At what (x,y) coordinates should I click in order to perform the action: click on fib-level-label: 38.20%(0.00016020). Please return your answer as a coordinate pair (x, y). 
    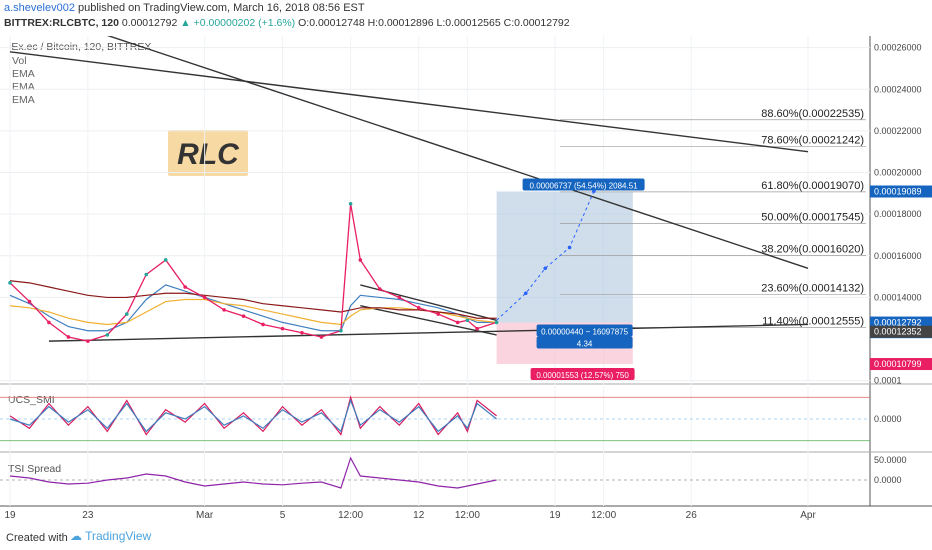
    Looking at the image, I should click on (812, 249).